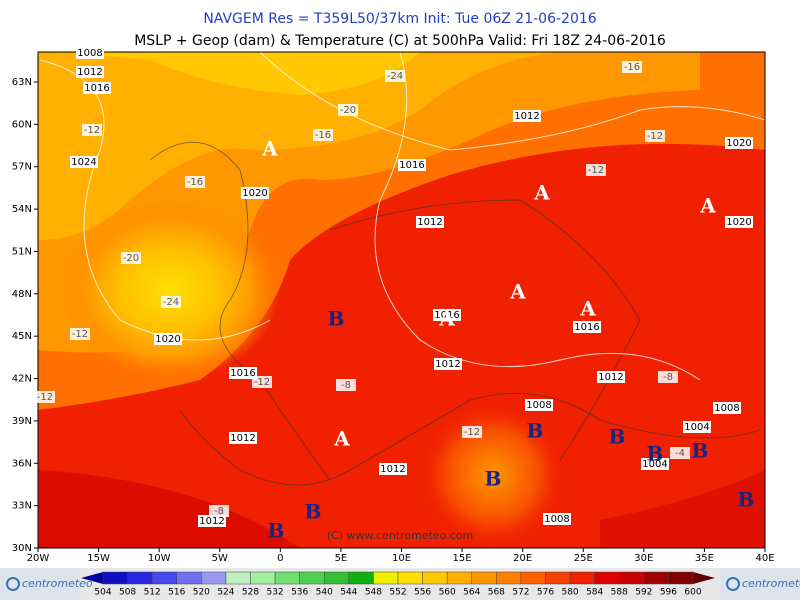 Image resolution: width=800 pixels, height=604 pixels. What do you see at coordinates (522, 558) in the screenshot?
I see `lon-label: 20E` at bounding box center [522, 558].